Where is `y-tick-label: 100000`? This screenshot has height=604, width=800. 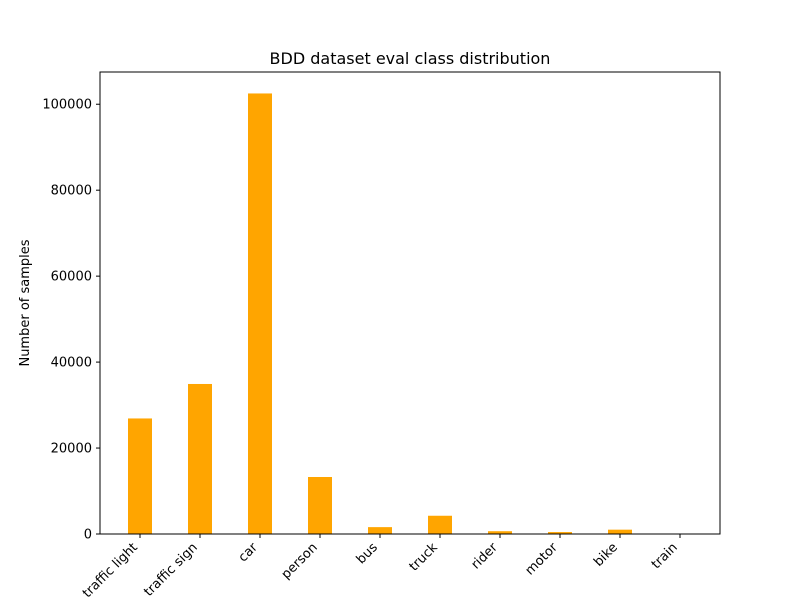
y-tick-label: 100000 is located at coordinates (67, 105).